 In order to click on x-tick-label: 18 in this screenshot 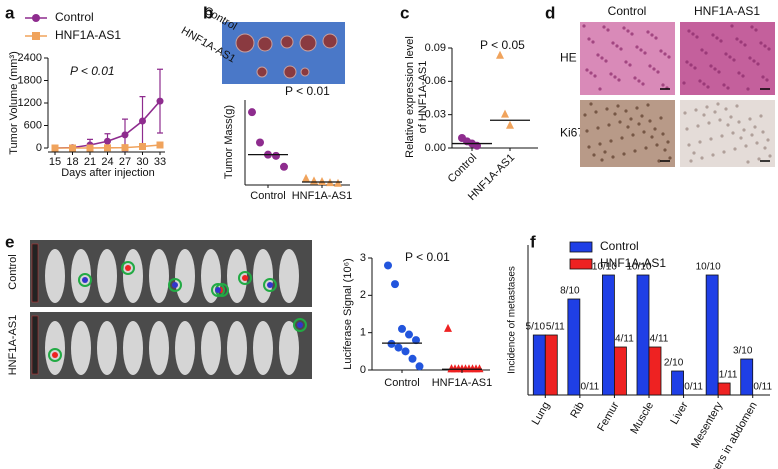, I will do `click(72, 162)`.